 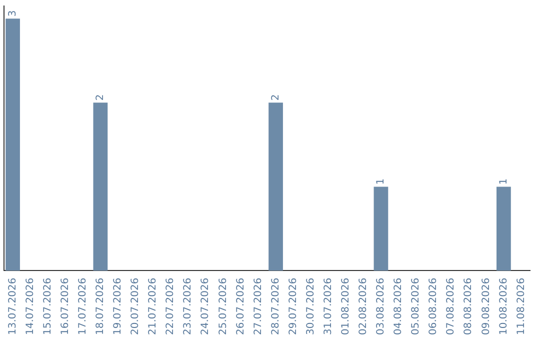 I want to click on x-tick-label: 26.07.2026, so click(x=240, y=307).